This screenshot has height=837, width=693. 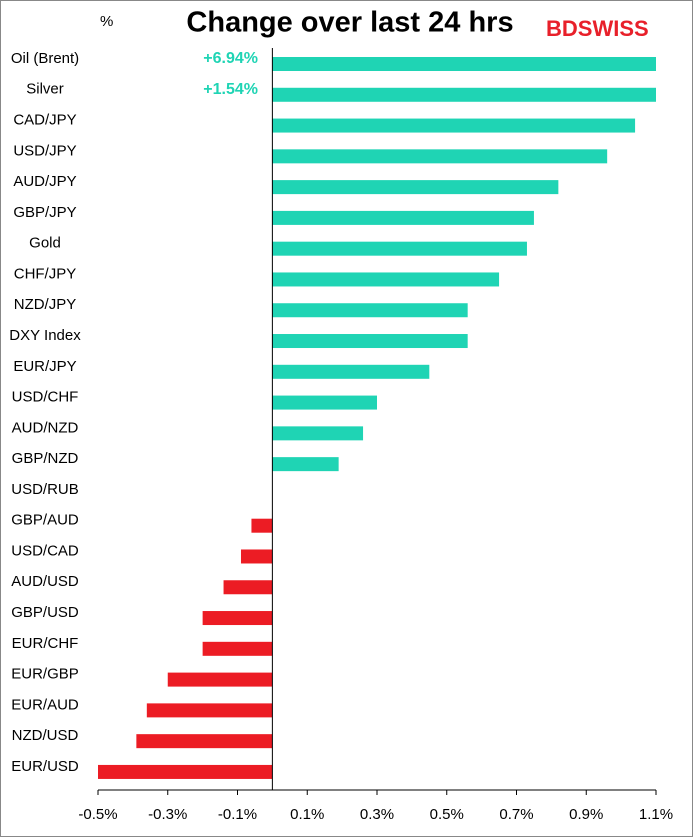 What do you see at coordinates (45, 643) in the screenshot?
I see `y-tick-label: EUR/CHF` at bounding box center [45, 643].